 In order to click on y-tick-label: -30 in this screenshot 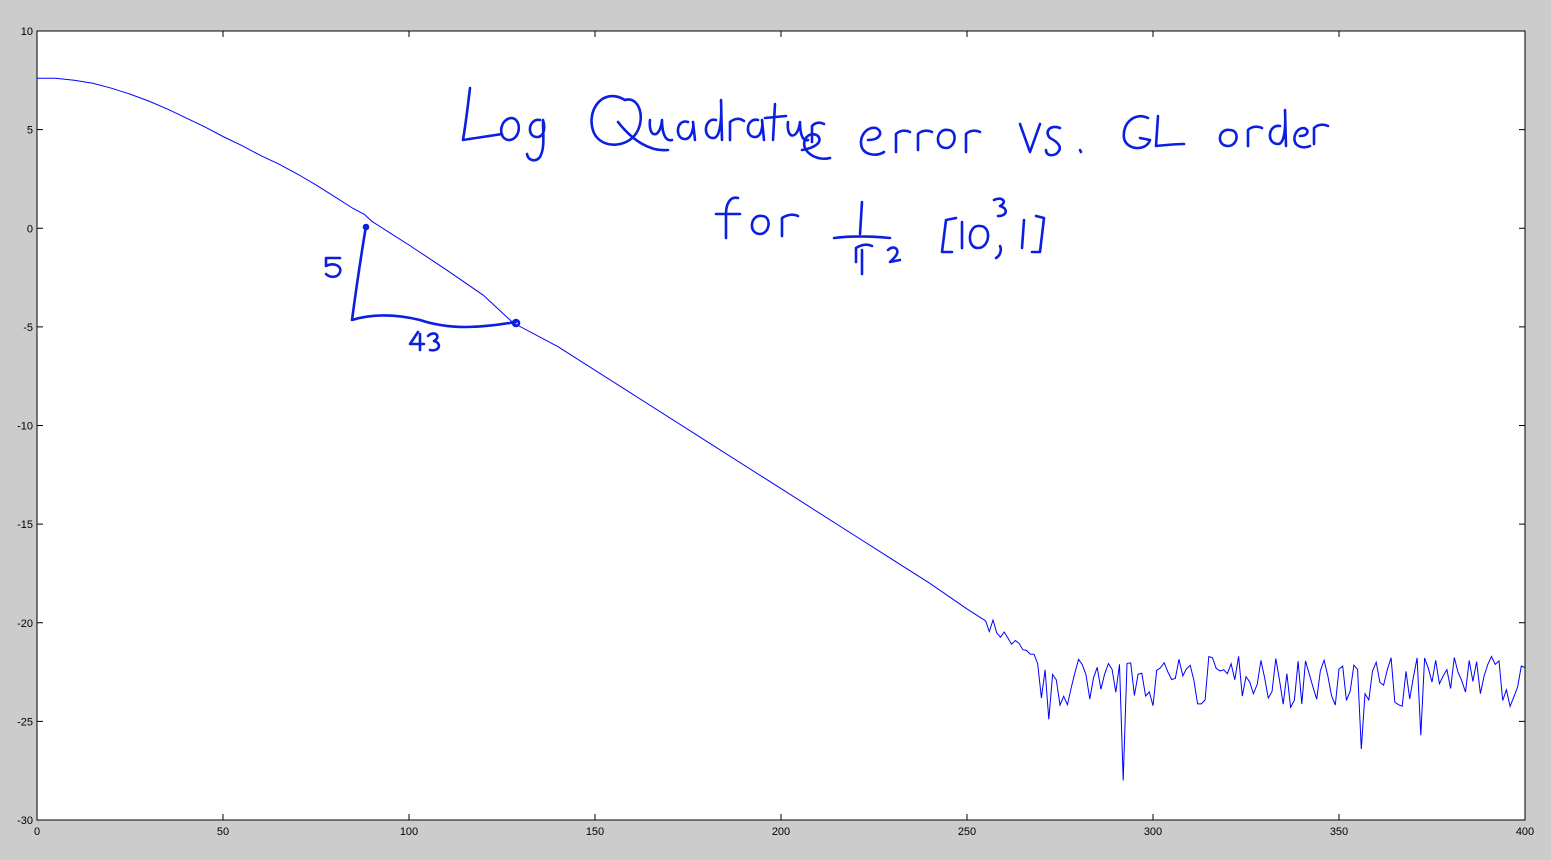, I will do `click(25, 821)`.